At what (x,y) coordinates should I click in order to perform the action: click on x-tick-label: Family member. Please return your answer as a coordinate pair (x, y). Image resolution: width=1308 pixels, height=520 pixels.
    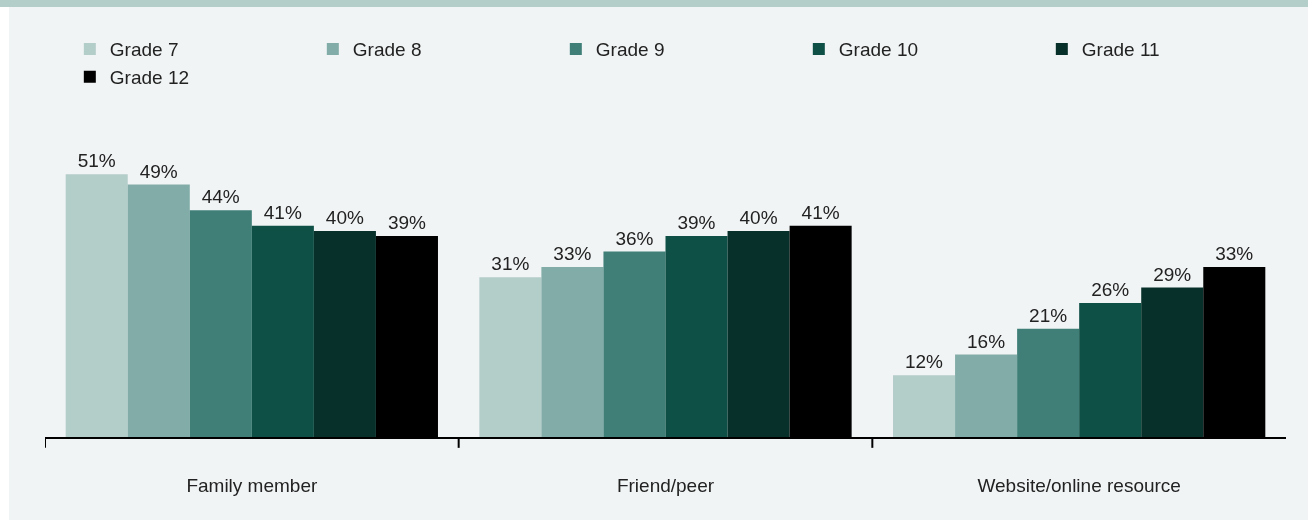
    Looking at the image, I should click on (252, 485).